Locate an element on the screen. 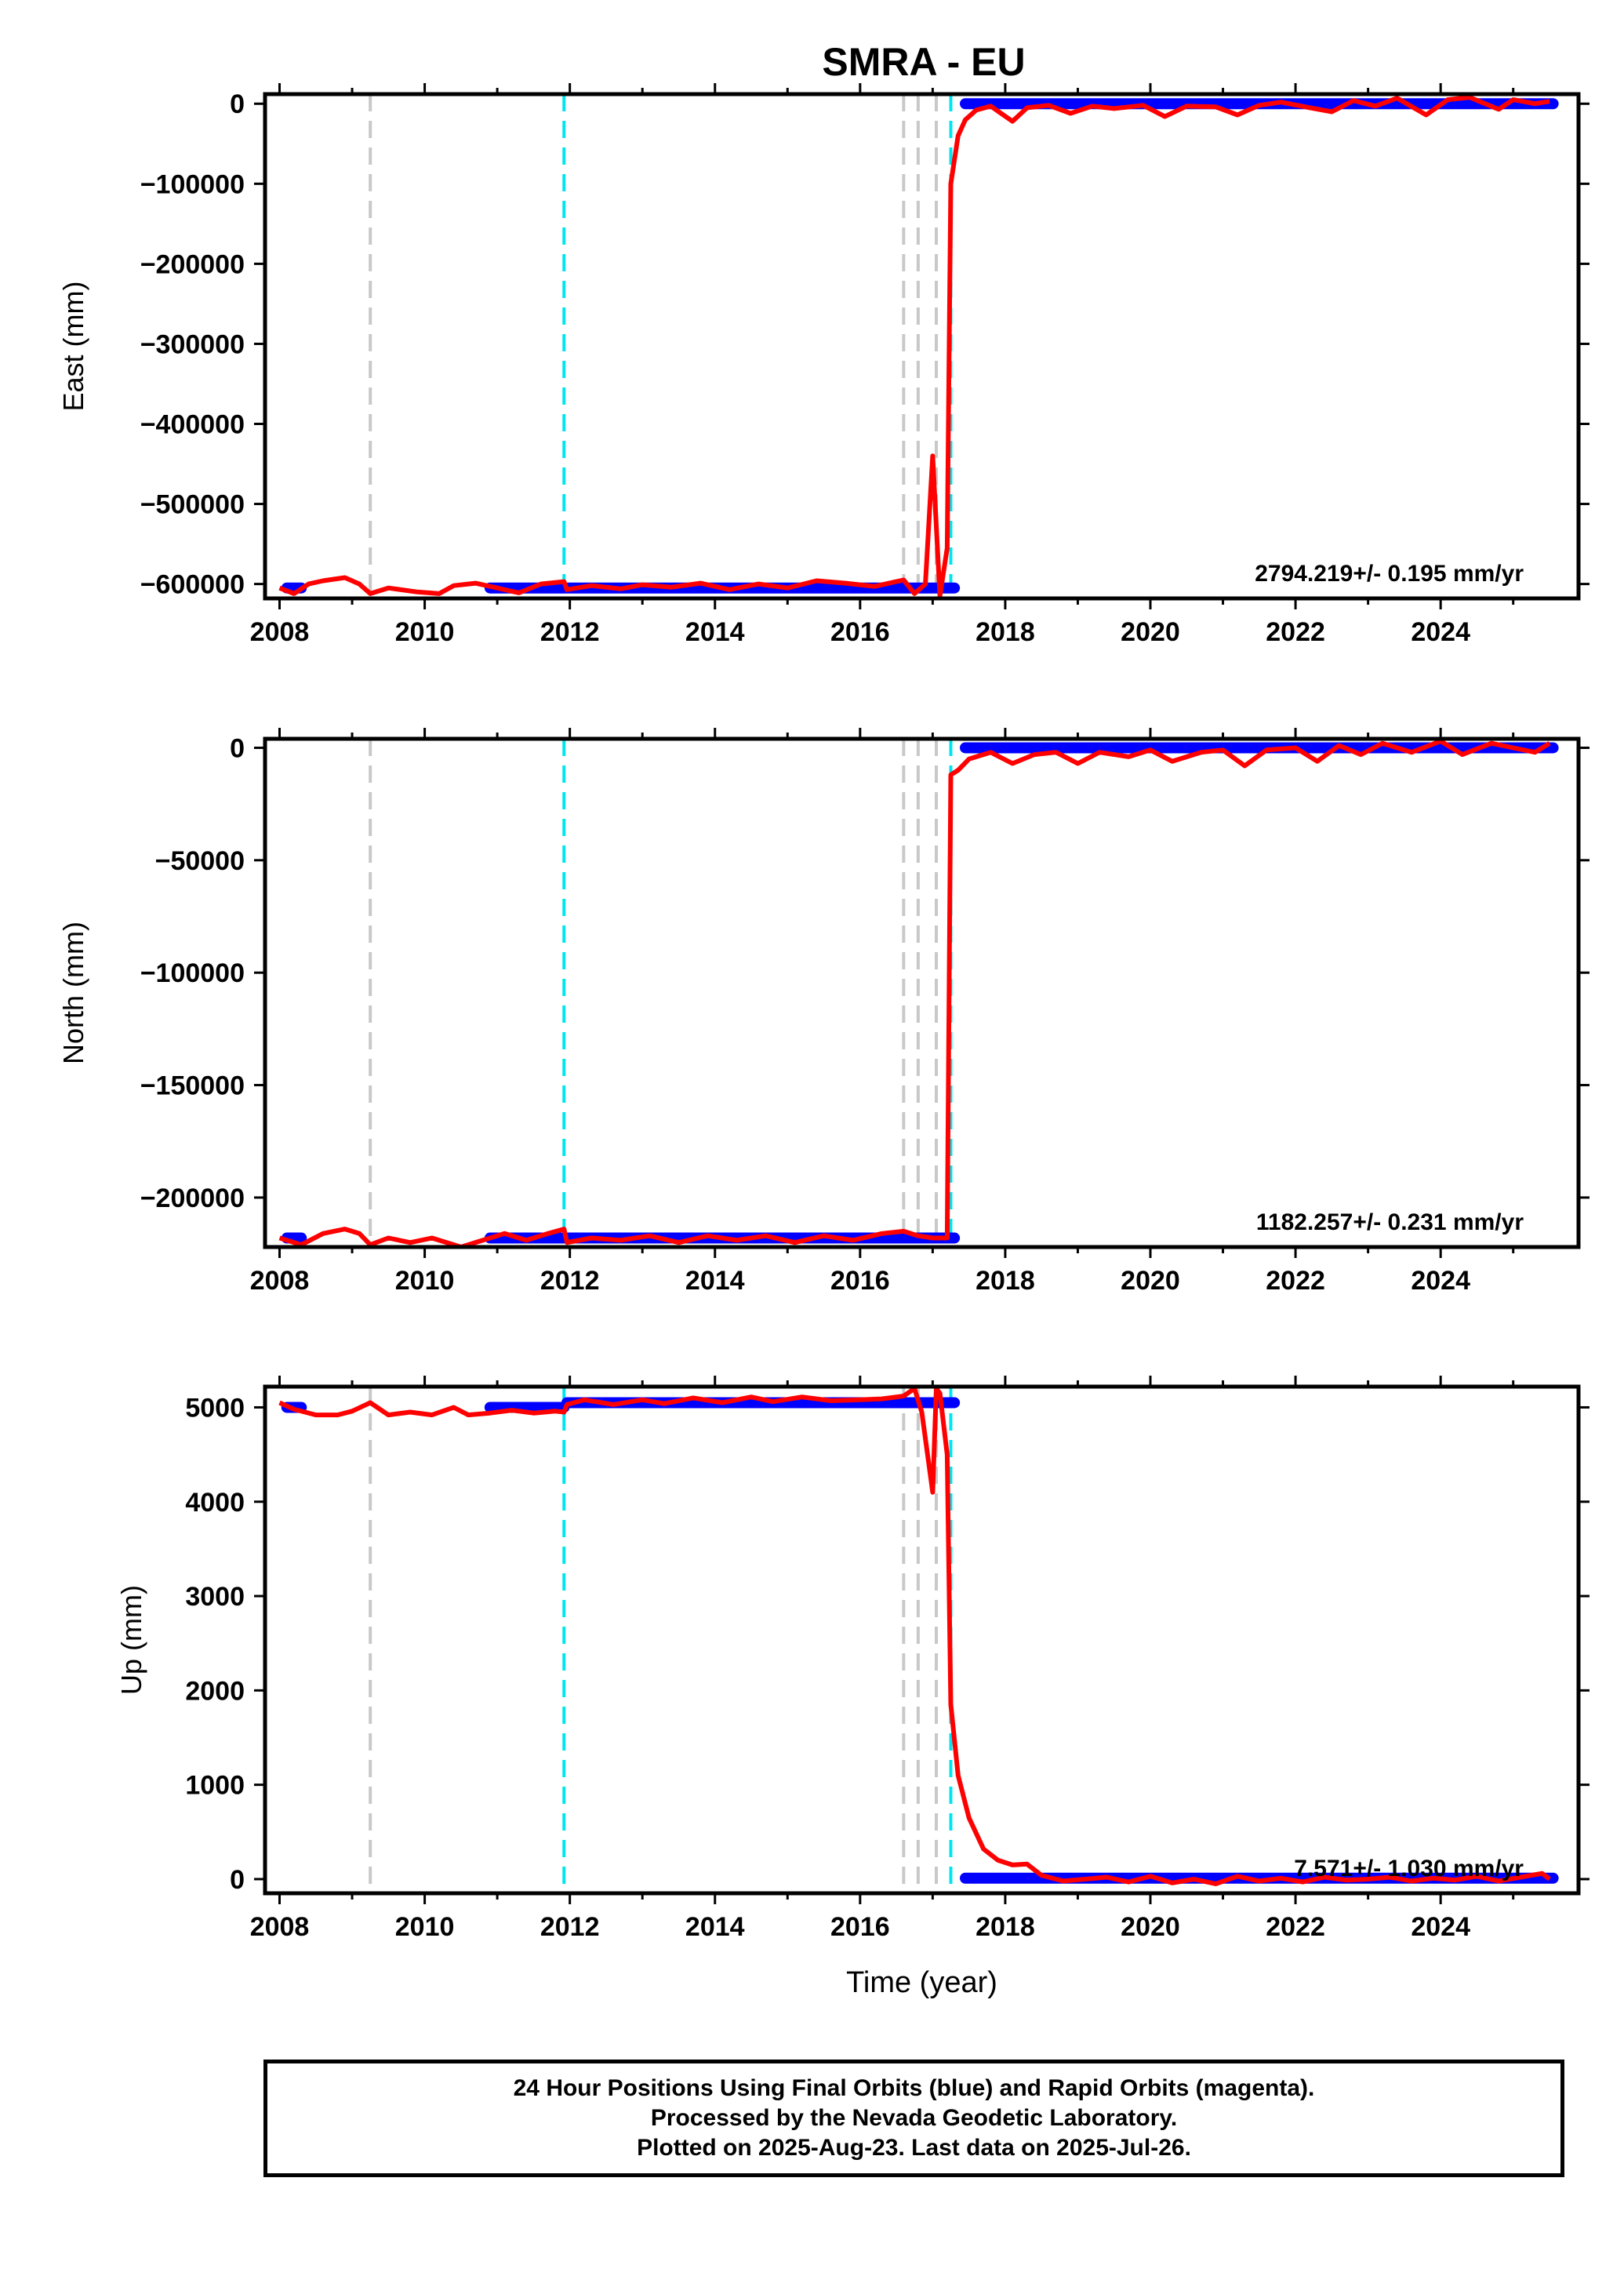 The image size is (1624, 2276). north-x-tick-label: 2016 is located at coordinates (860, 1281).